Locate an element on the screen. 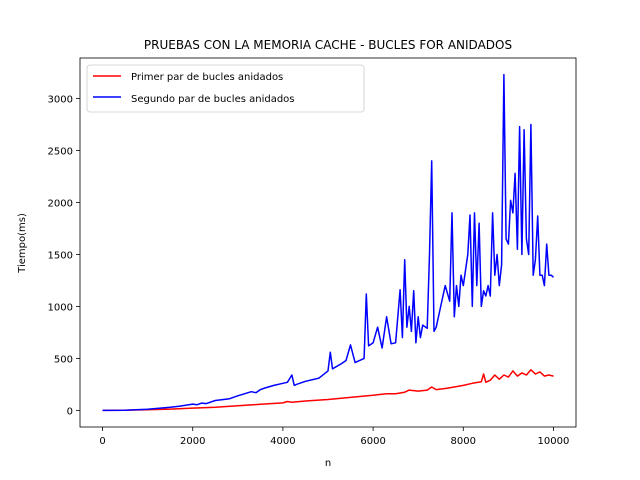 This screenshot has width=640, height=480. x-tick-label: 8000 is located at coordinates (463, 441).